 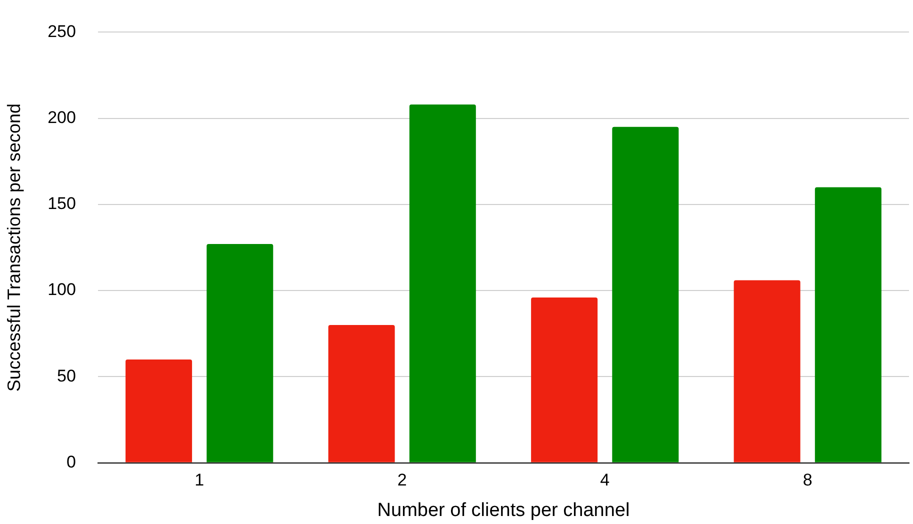 I want to click on x-tick-label: 2, so click(x=402, y=480).